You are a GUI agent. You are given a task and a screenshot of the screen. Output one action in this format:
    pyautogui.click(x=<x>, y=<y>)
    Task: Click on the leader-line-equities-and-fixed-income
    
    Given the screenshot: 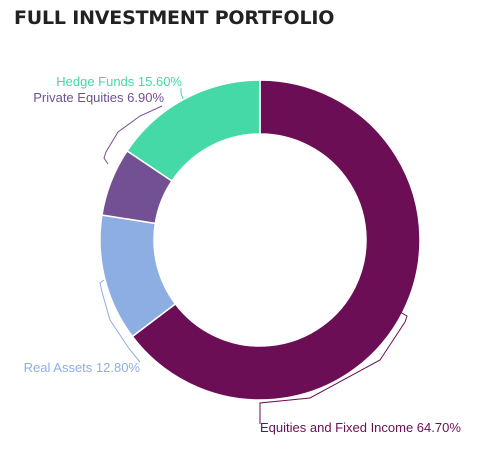 What is the action you would take?
    pyautogui.click(x=333, y=367)
    